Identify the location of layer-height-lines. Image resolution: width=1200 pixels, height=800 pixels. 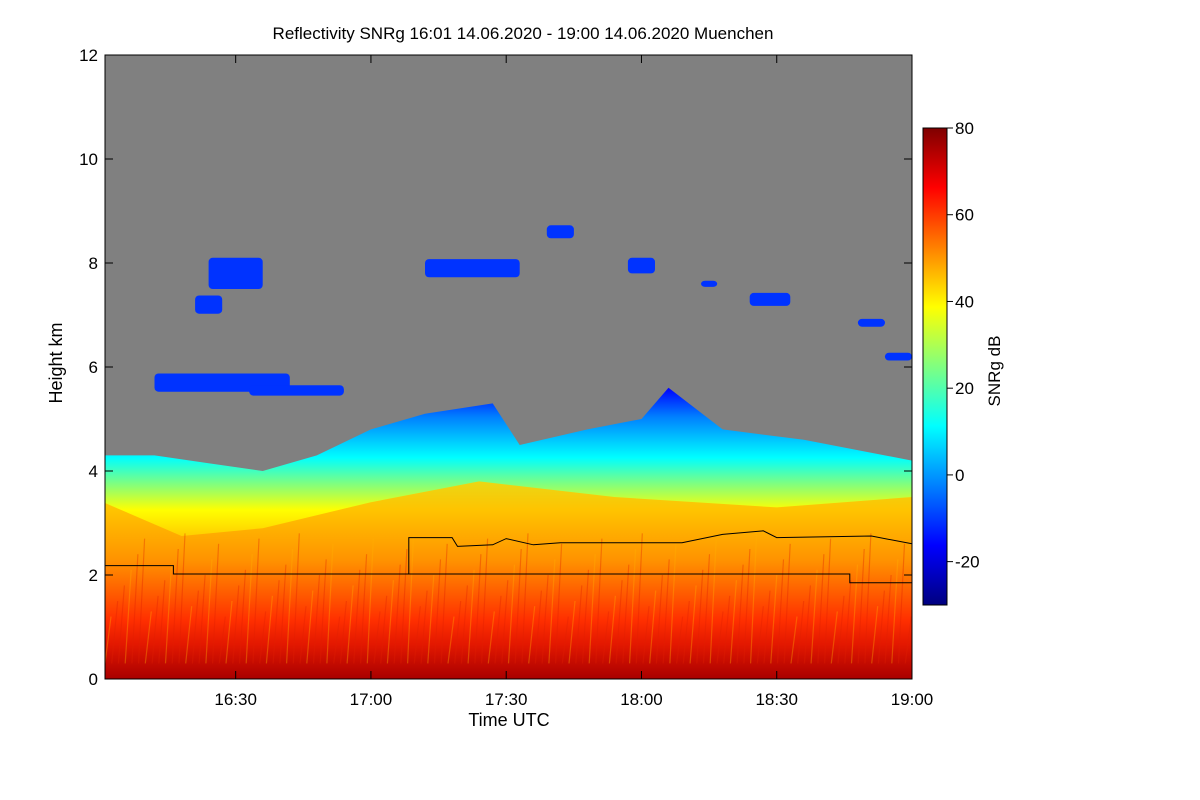
(508, 557).